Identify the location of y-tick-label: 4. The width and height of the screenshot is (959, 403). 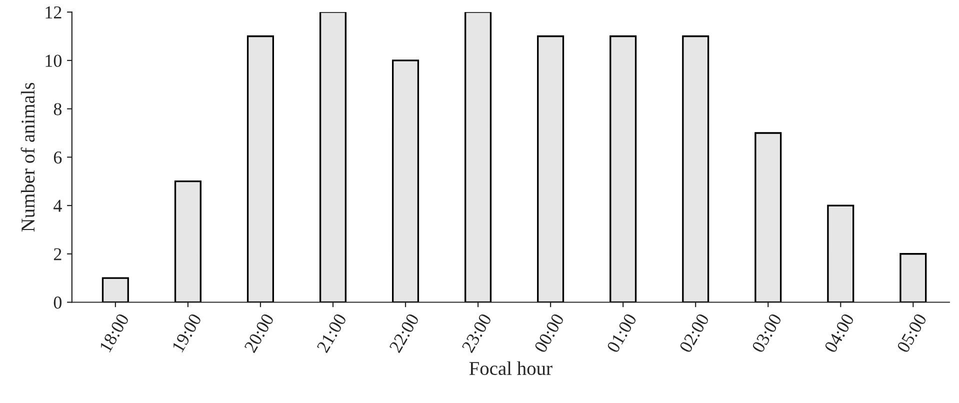
(58, 206).